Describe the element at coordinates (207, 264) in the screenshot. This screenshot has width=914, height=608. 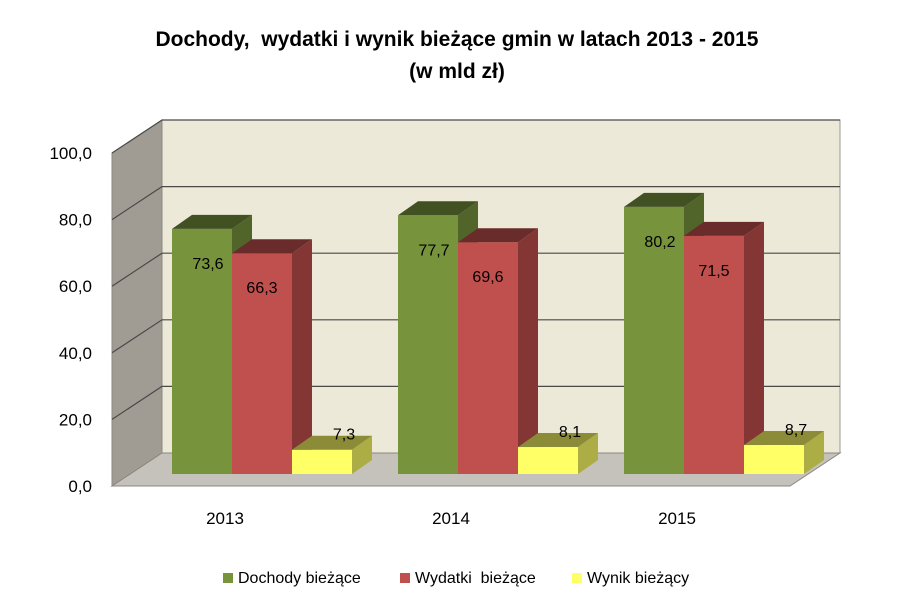
I see `data-label: 73,6` at that location.